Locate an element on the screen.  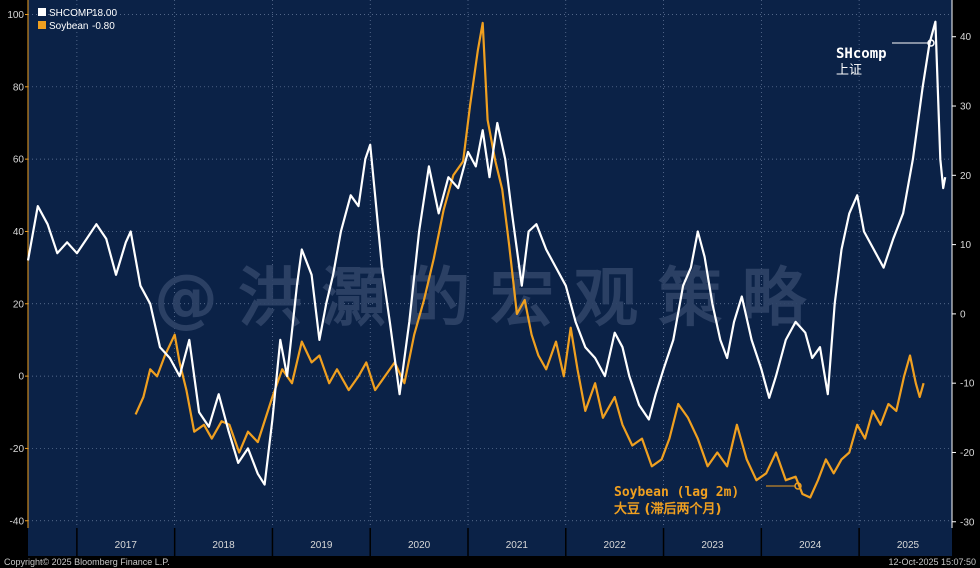
left-tick-label: 100 is located at coordinates (15, 15).